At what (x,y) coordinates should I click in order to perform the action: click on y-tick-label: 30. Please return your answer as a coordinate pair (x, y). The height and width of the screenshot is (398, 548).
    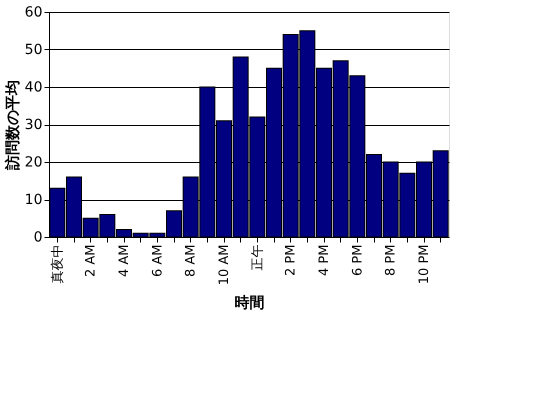
    Looking at the image, I should click on (33, 125).